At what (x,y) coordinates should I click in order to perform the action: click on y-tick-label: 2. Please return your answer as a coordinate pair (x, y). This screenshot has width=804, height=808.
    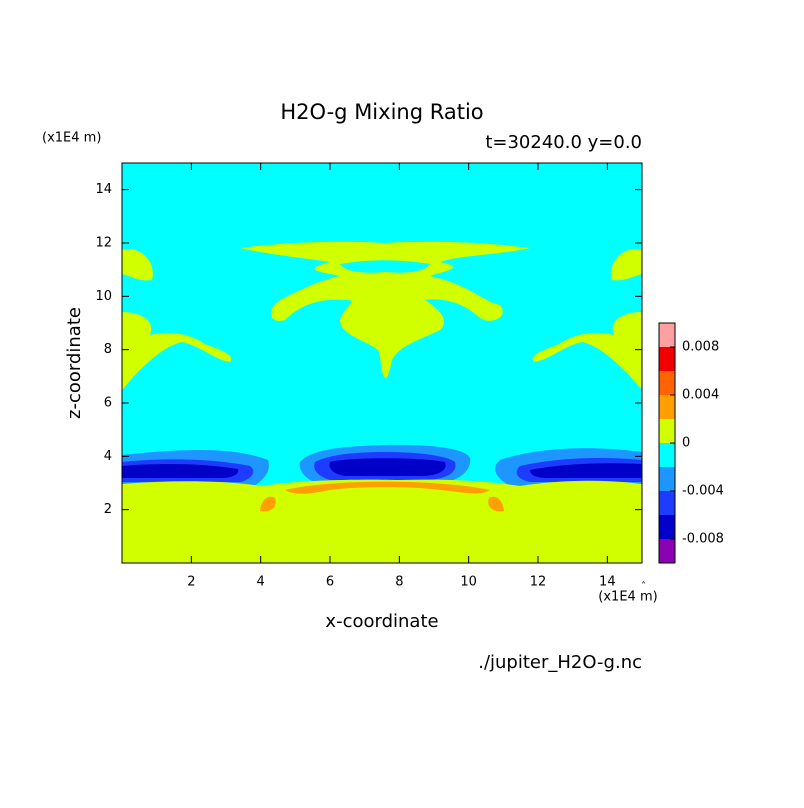
    Looking at the image, I should click on (108, 509).